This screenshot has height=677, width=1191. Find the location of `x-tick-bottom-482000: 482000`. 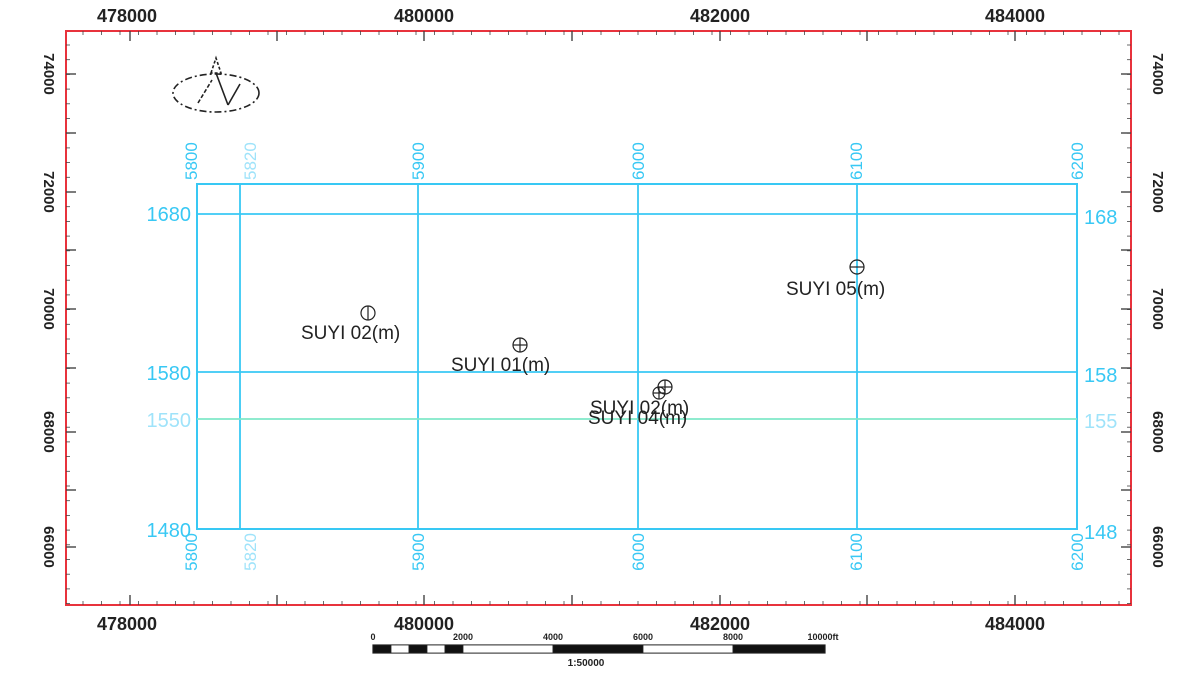

x-tick-bottom-482000: 482000 is located at coordinates (720, 624).